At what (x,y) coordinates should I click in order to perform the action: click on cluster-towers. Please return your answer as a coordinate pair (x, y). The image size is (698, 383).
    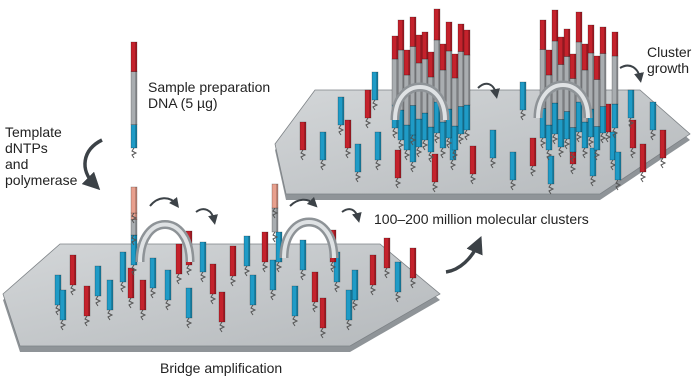
    Looking at the image, I should click on (505, 85).